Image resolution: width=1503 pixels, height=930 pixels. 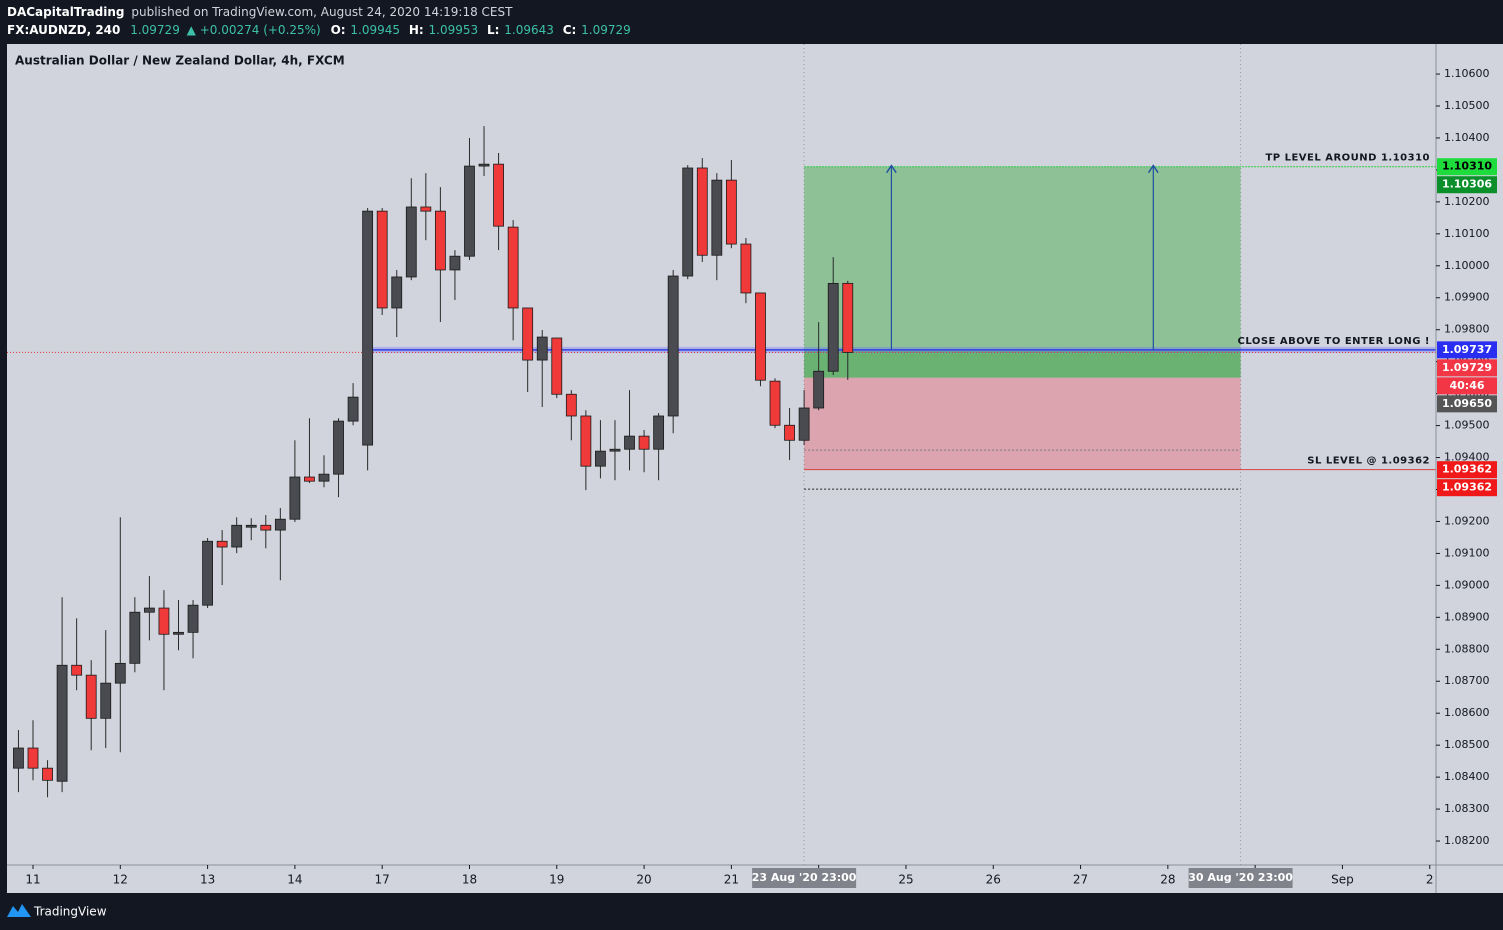 What do you see at coordinates (1347, 158) in the screenshot?
I see `annotation: TP LEVEL AROUND 1.10310` at bounding box center [1347, 158].